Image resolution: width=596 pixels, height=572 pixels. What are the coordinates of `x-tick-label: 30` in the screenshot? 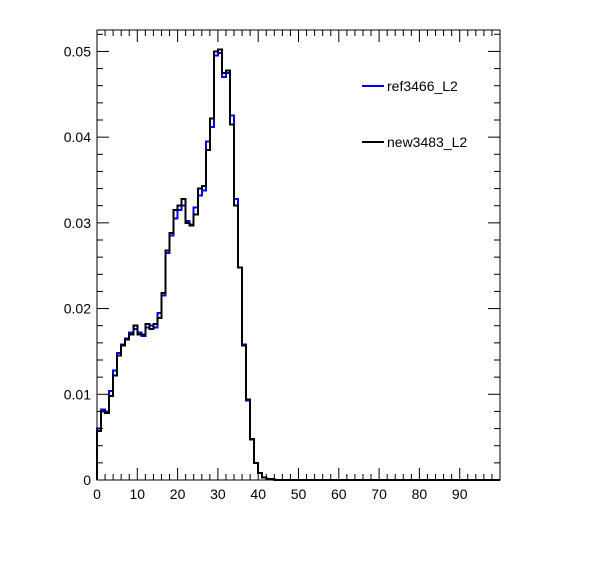 It's located at (218, 494).